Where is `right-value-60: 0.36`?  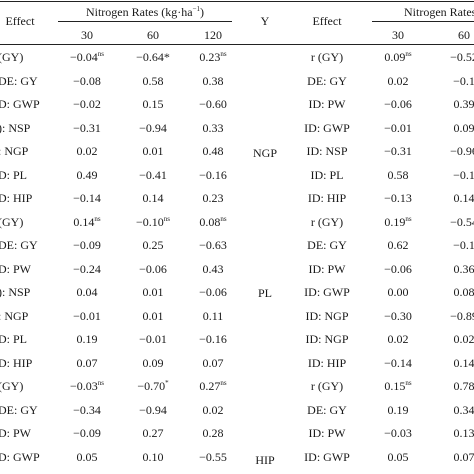
right-value-60: 0.36 is located at coordinates (464, 269).